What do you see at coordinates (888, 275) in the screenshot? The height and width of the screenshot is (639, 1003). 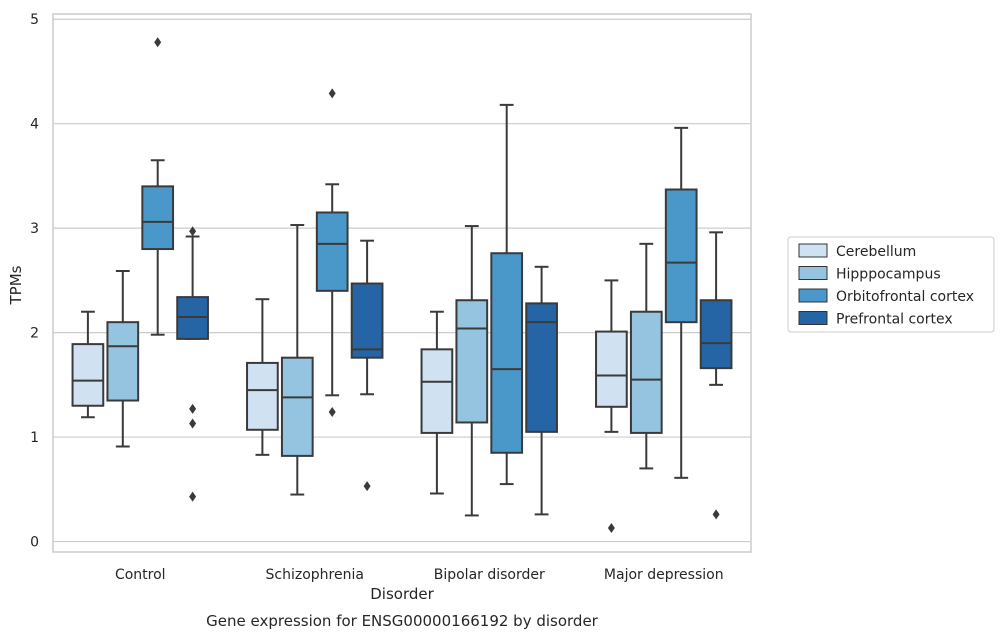 I see `legend-label: Hipppocampus` at bounding box center [888, 275].